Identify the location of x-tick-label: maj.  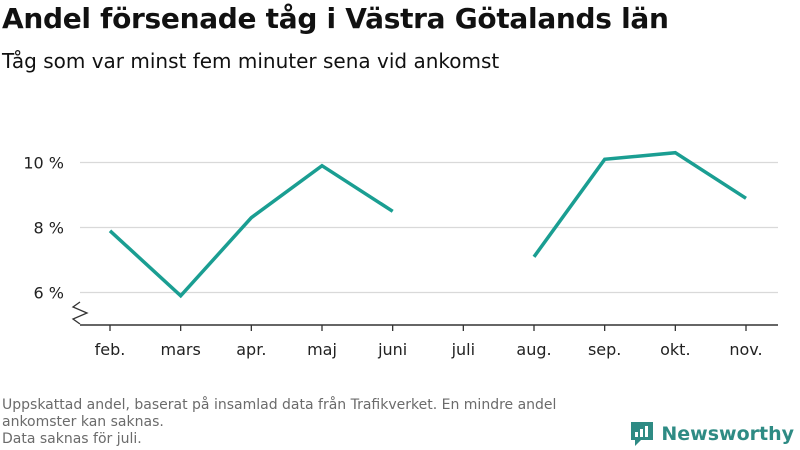
(322, 349).